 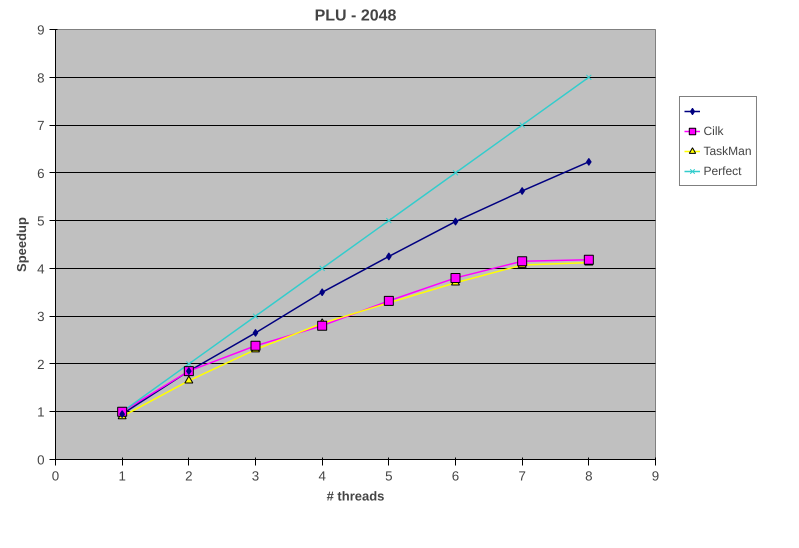 I want to click on y-tick-label: 3, so click(x=41, y=316).